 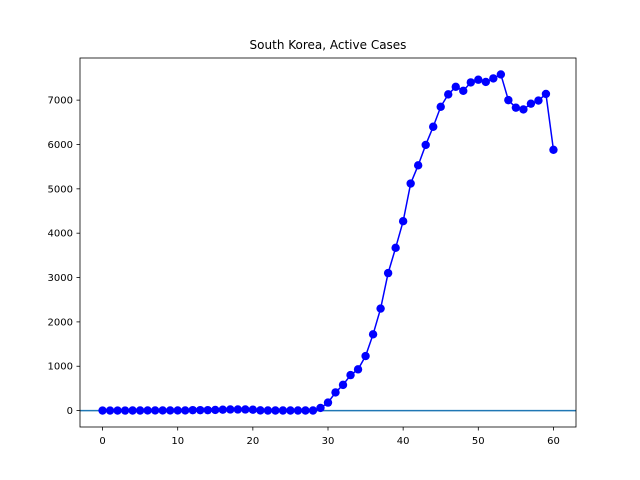 What do you see at coordinates (478, 441) in the screenshot?
I see `x-tick-label: 50` at bounding box center [478, 441].